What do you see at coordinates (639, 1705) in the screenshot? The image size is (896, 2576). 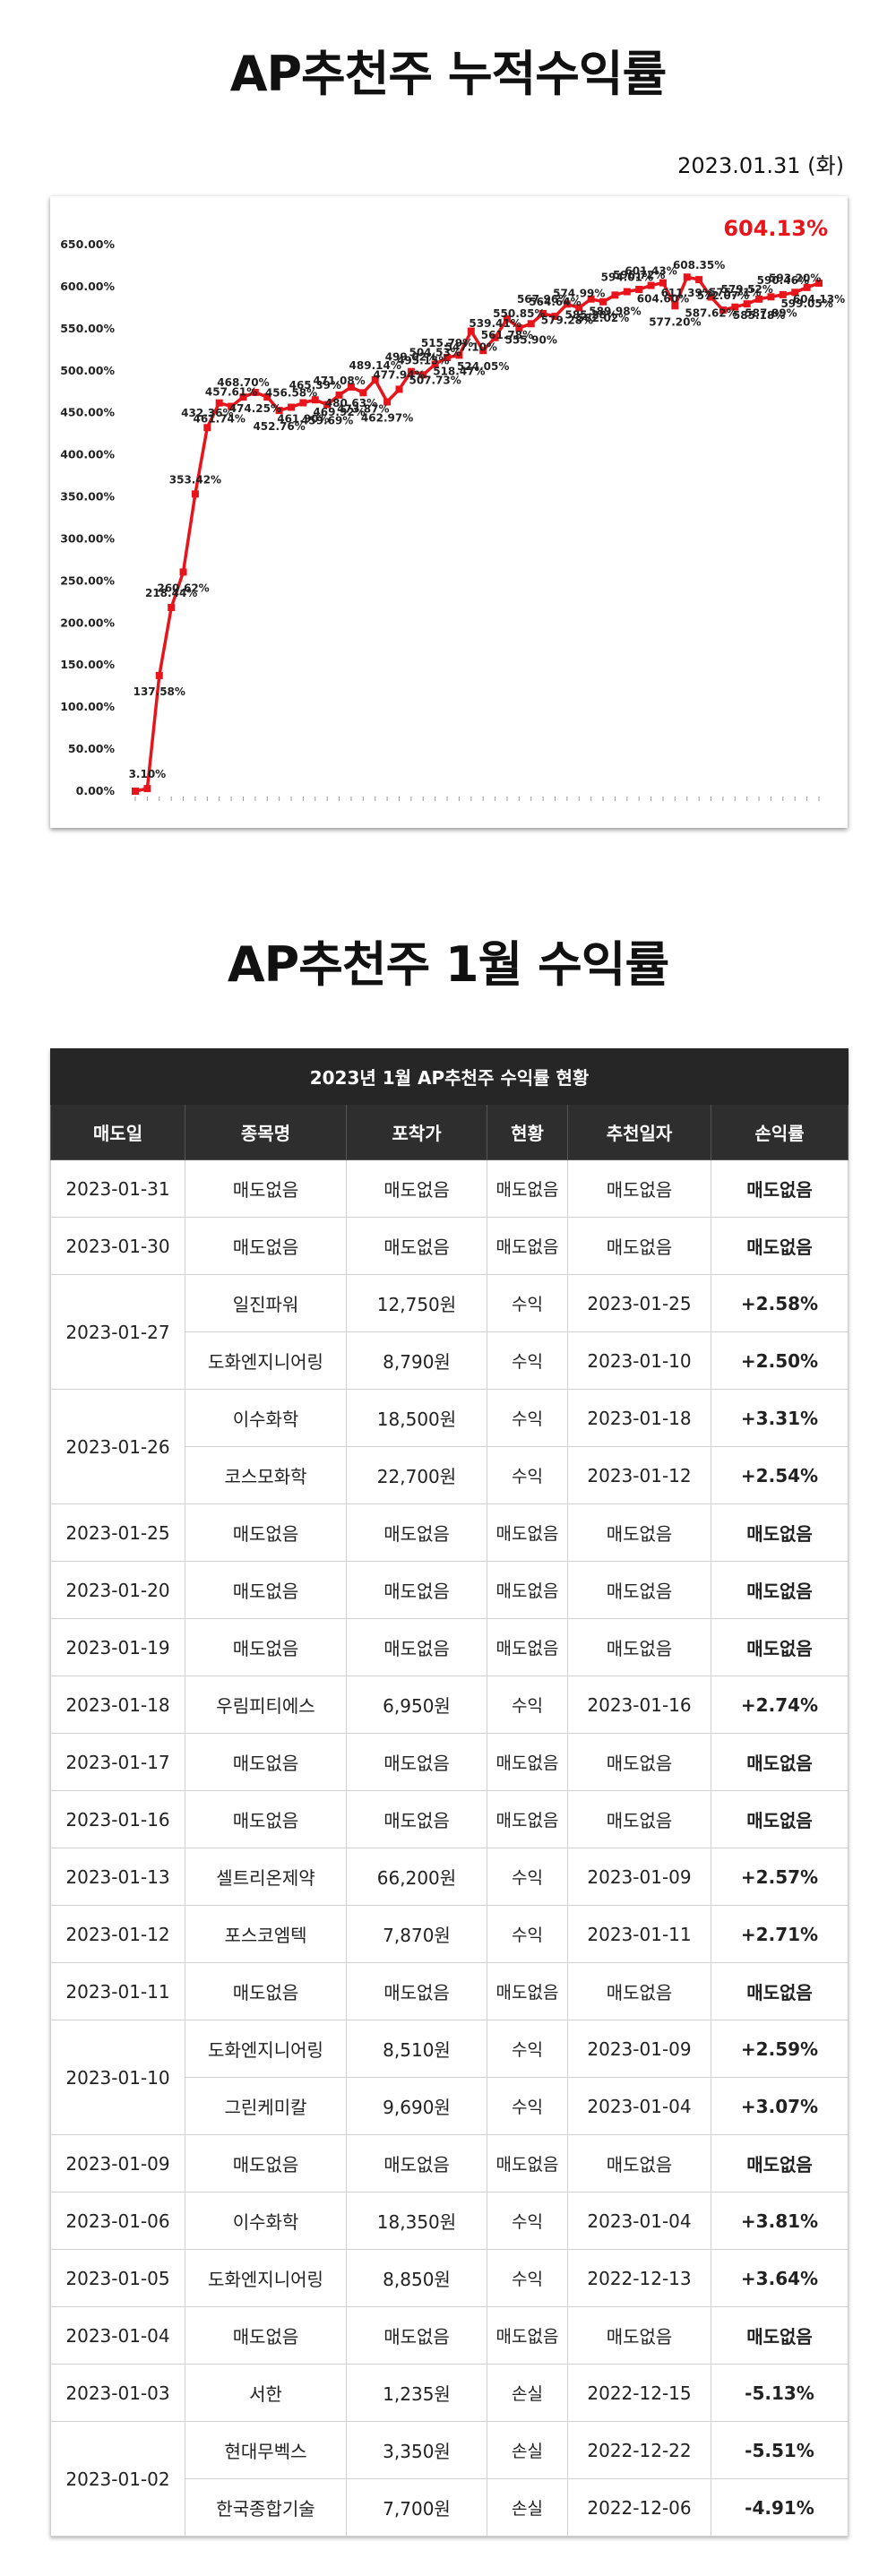 I see `recommend-date-cell: 2023-01-16` at bounding box center [639, 1705].